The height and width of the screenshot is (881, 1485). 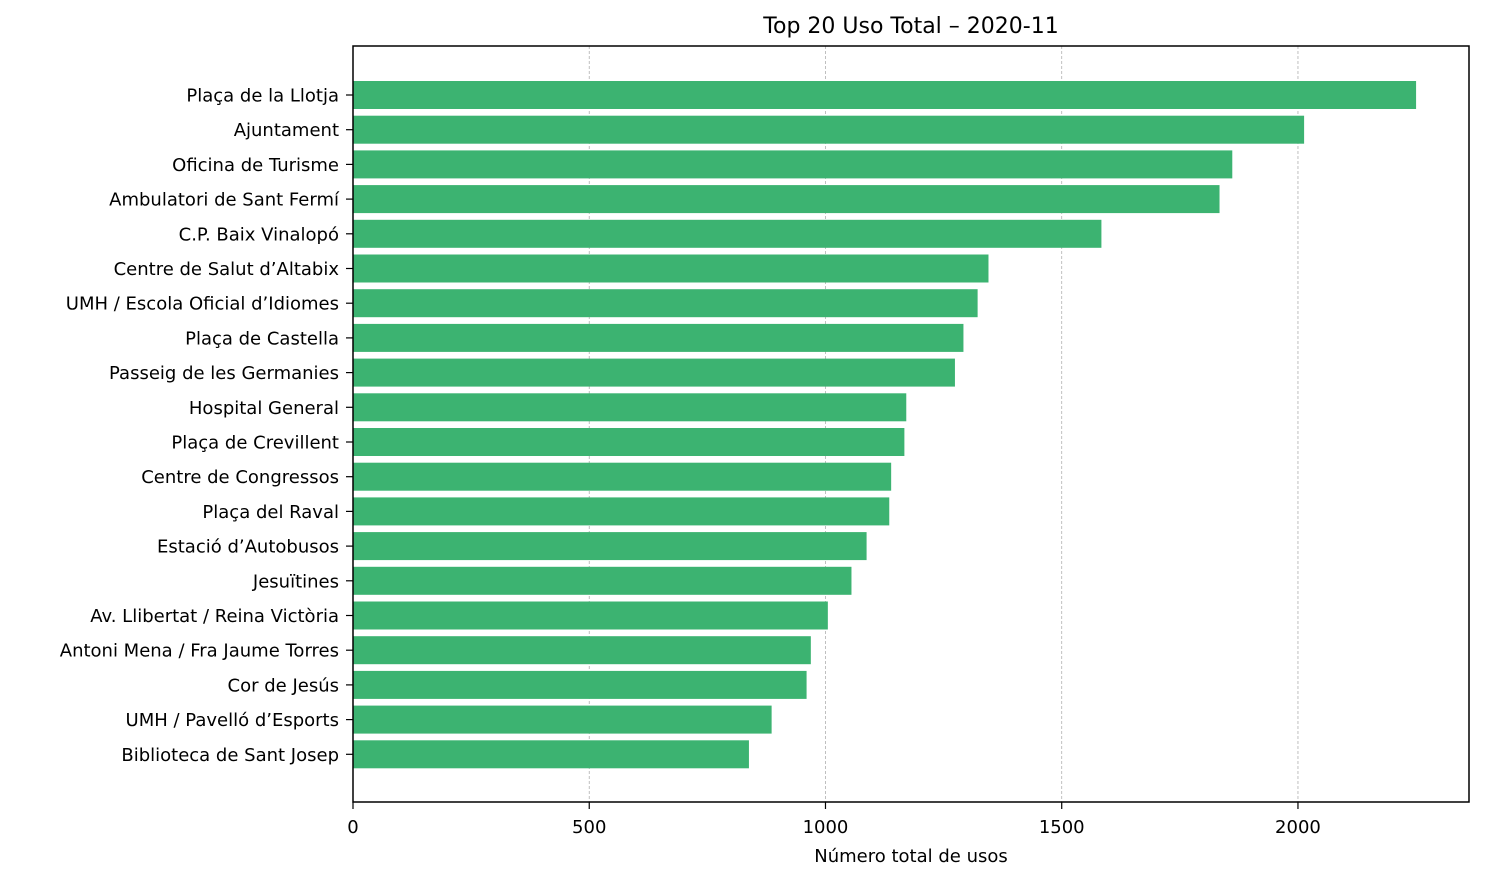 What do you see at coordinates (826, 827) in the screenshot?
I see `x-tick-label: 1000` at bounding box center [826, 827].